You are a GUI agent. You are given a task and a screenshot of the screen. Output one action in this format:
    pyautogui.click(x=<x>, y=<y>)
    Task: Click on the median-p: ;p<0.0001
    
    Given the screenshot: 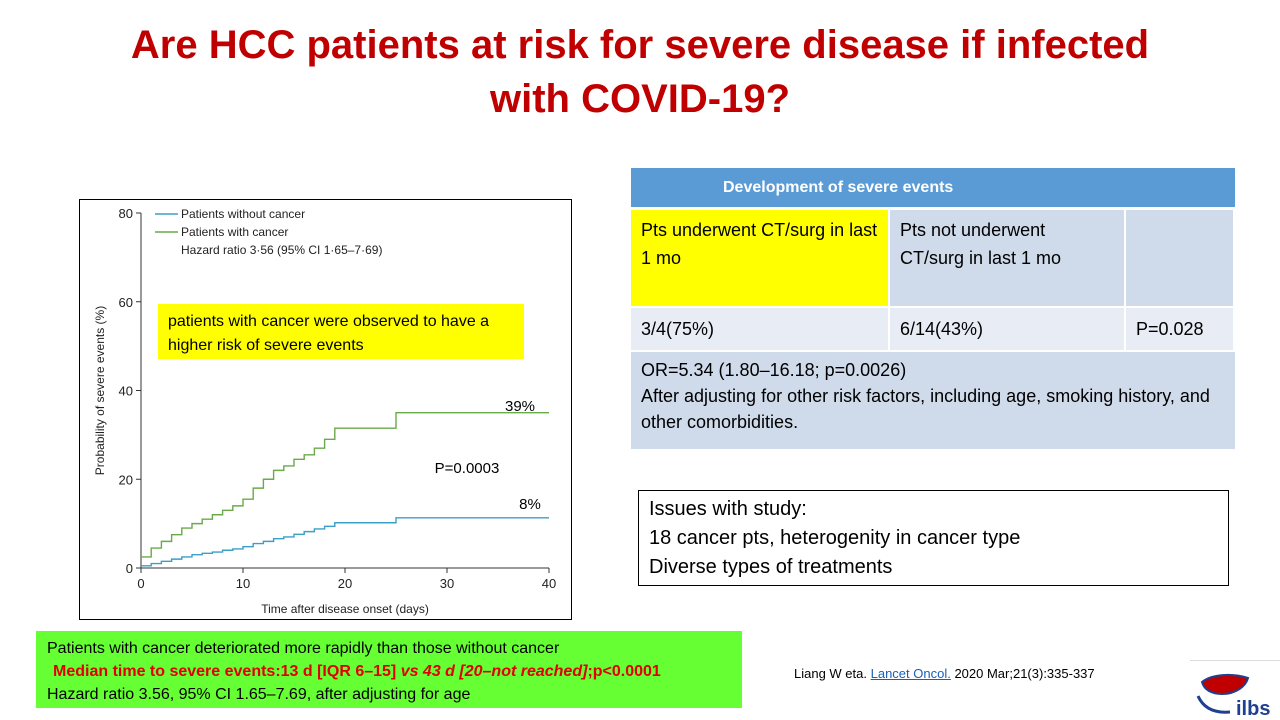 What is the action you would take?
    pyautogui.click(x=624, y=671)
    